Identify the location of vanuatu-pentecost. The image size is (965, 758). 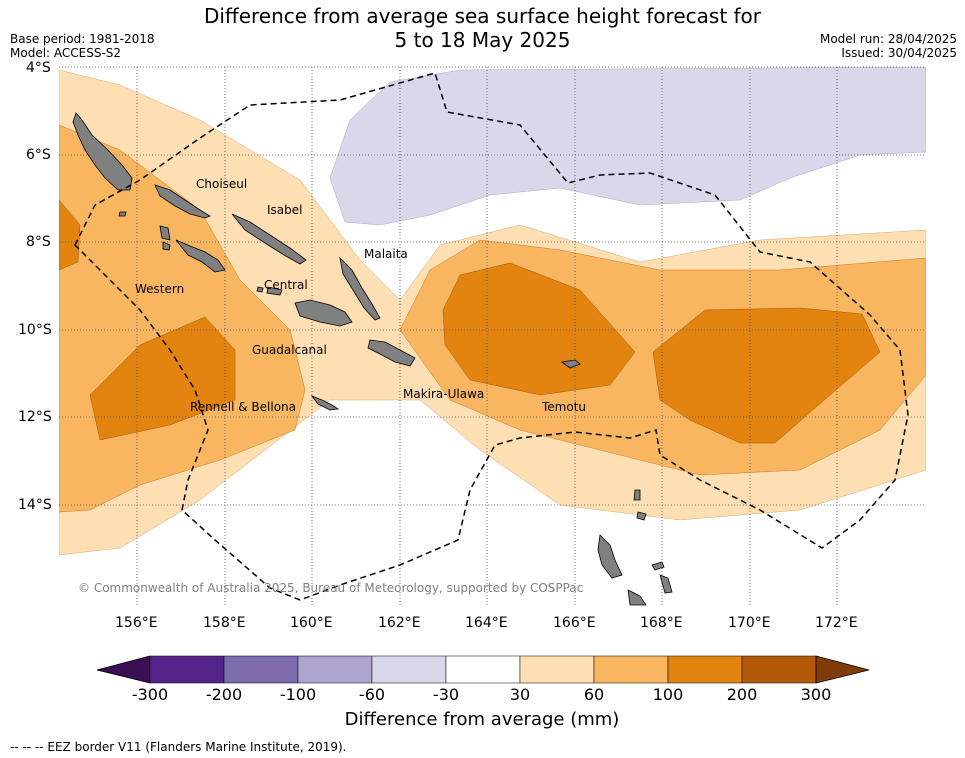
(666, 584).